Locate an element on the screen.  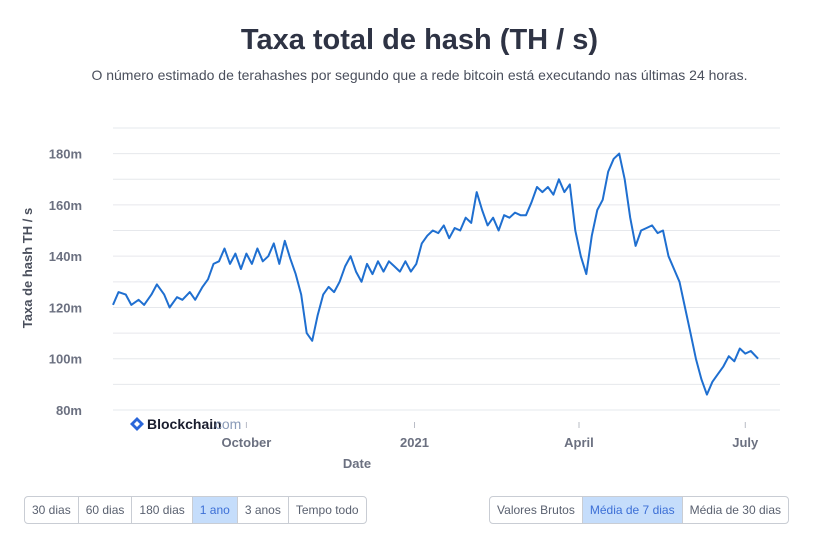
range-button-4: 3 anos is located at coordinates (263, 510).